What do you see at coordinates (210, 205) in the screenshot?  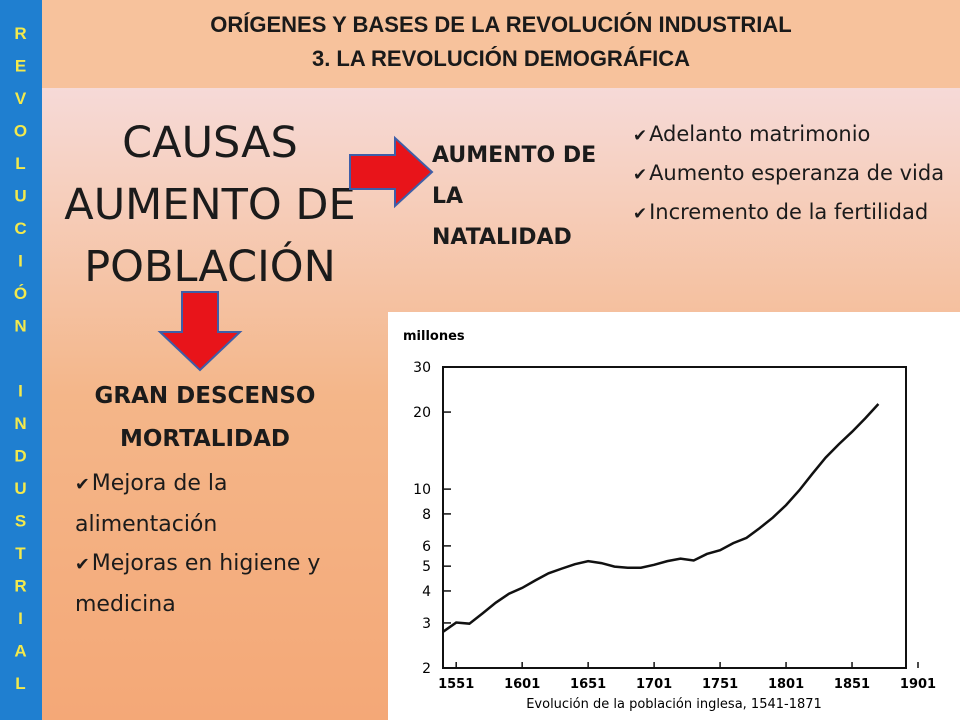 I see `causes-title: CAUSAS AUMENTO DE POBLACIÓN` at bounding box center [210, 205].